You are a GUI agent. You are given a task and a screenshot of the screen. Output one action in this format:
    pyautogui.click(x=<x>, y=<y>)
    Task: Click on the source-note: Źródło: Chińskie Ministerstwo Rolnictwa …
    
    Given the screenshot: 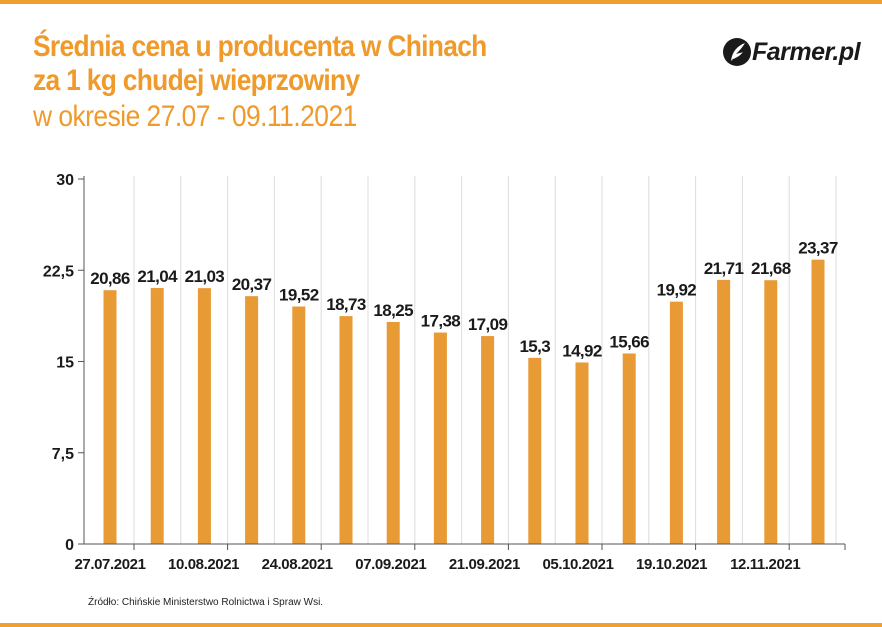 What is the action you would take?
    pyautogui.click(x=206, y=602)
    